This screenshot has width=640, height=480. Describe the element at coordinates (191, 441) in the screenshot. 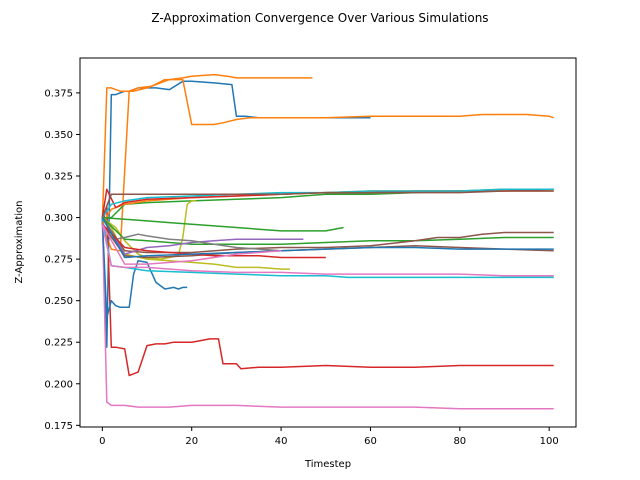

I see `x-tick-label: 20` at that location.